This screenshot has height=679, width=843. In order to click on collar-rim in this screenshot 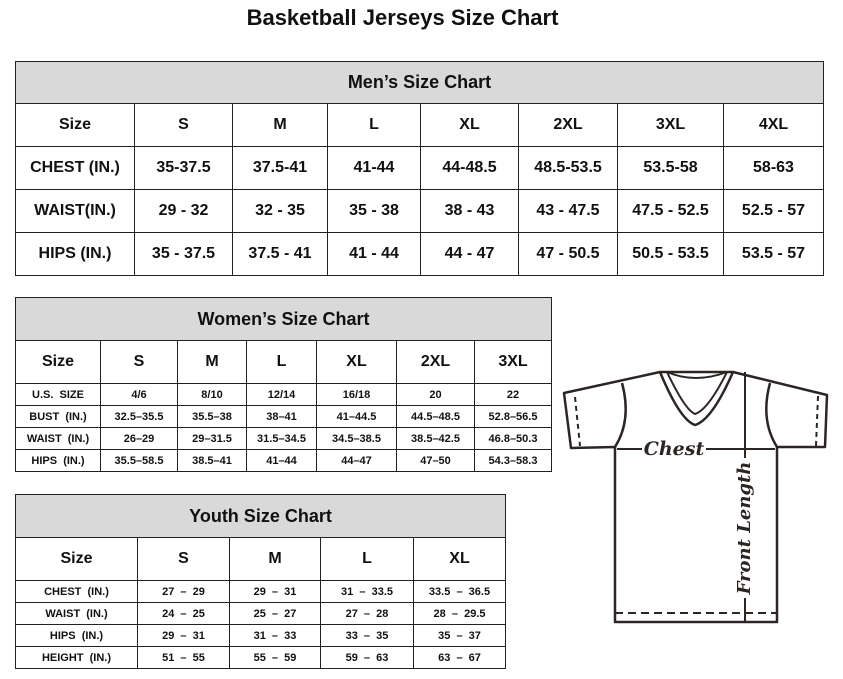, I will do `click(697, 375)`.